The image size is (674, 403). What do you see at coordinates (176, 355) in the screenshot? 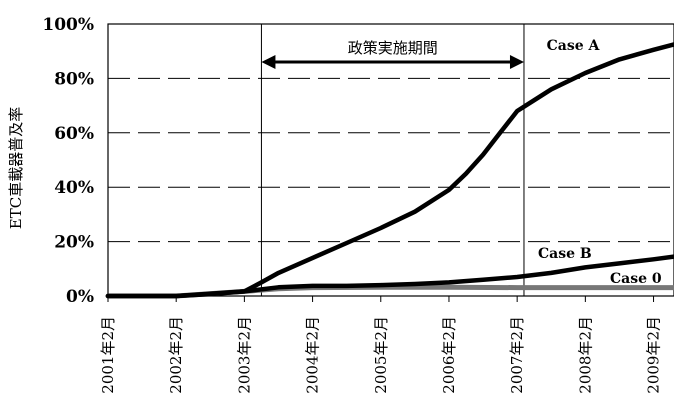
I see `x-tick-label: 2002年2月` at bounding box center [176, 355].